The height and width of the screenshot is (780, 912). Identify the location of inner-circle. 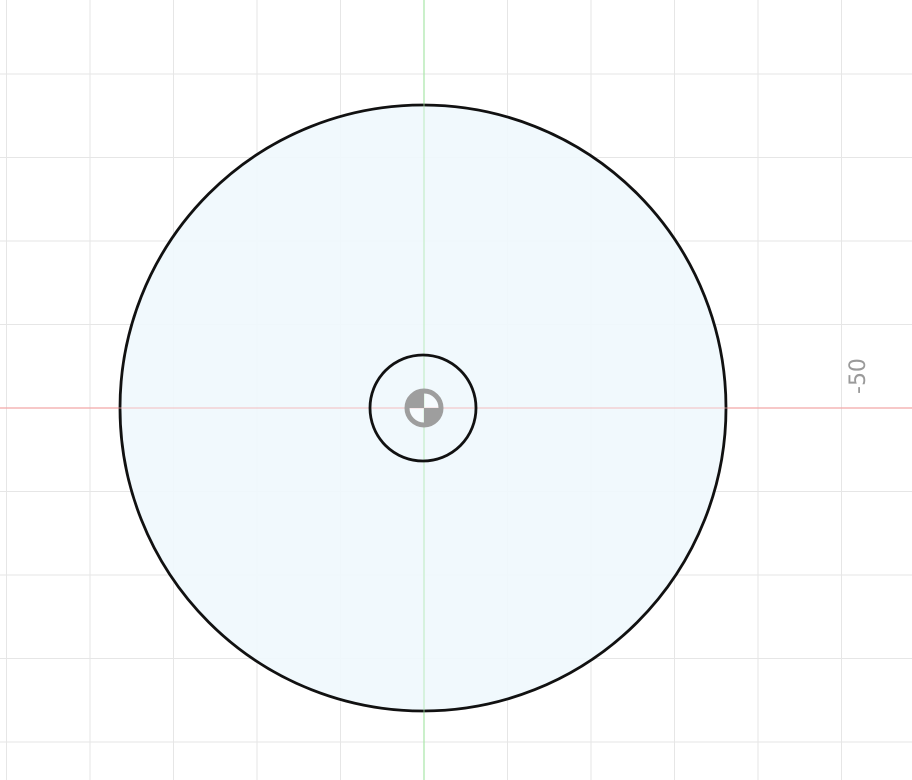
(423, 408).